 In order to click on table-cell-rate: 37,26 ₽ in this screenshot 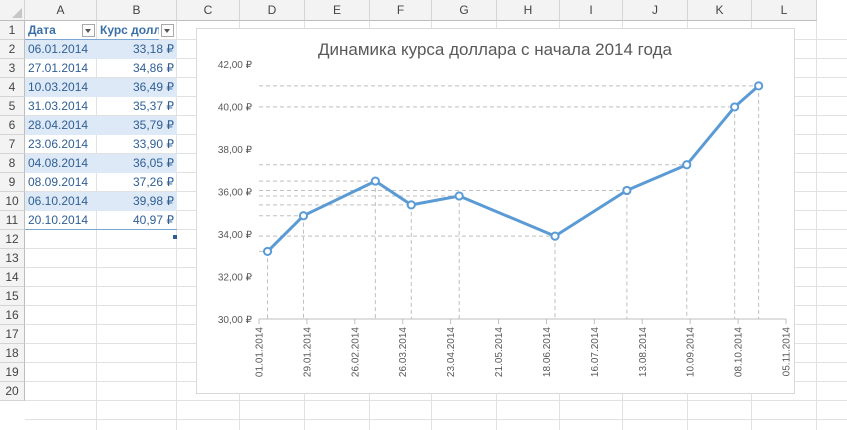, I will do `click(153, 182)`.